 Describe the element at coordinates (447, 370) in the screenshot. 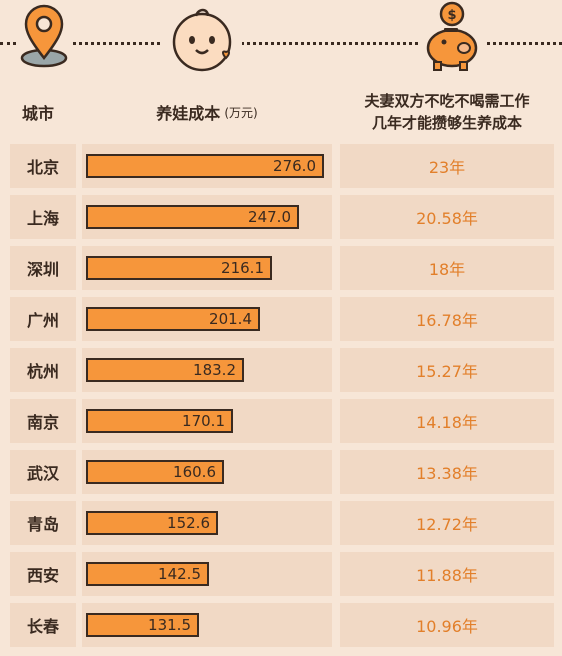

I see `years-value: 15.27年` at that location.